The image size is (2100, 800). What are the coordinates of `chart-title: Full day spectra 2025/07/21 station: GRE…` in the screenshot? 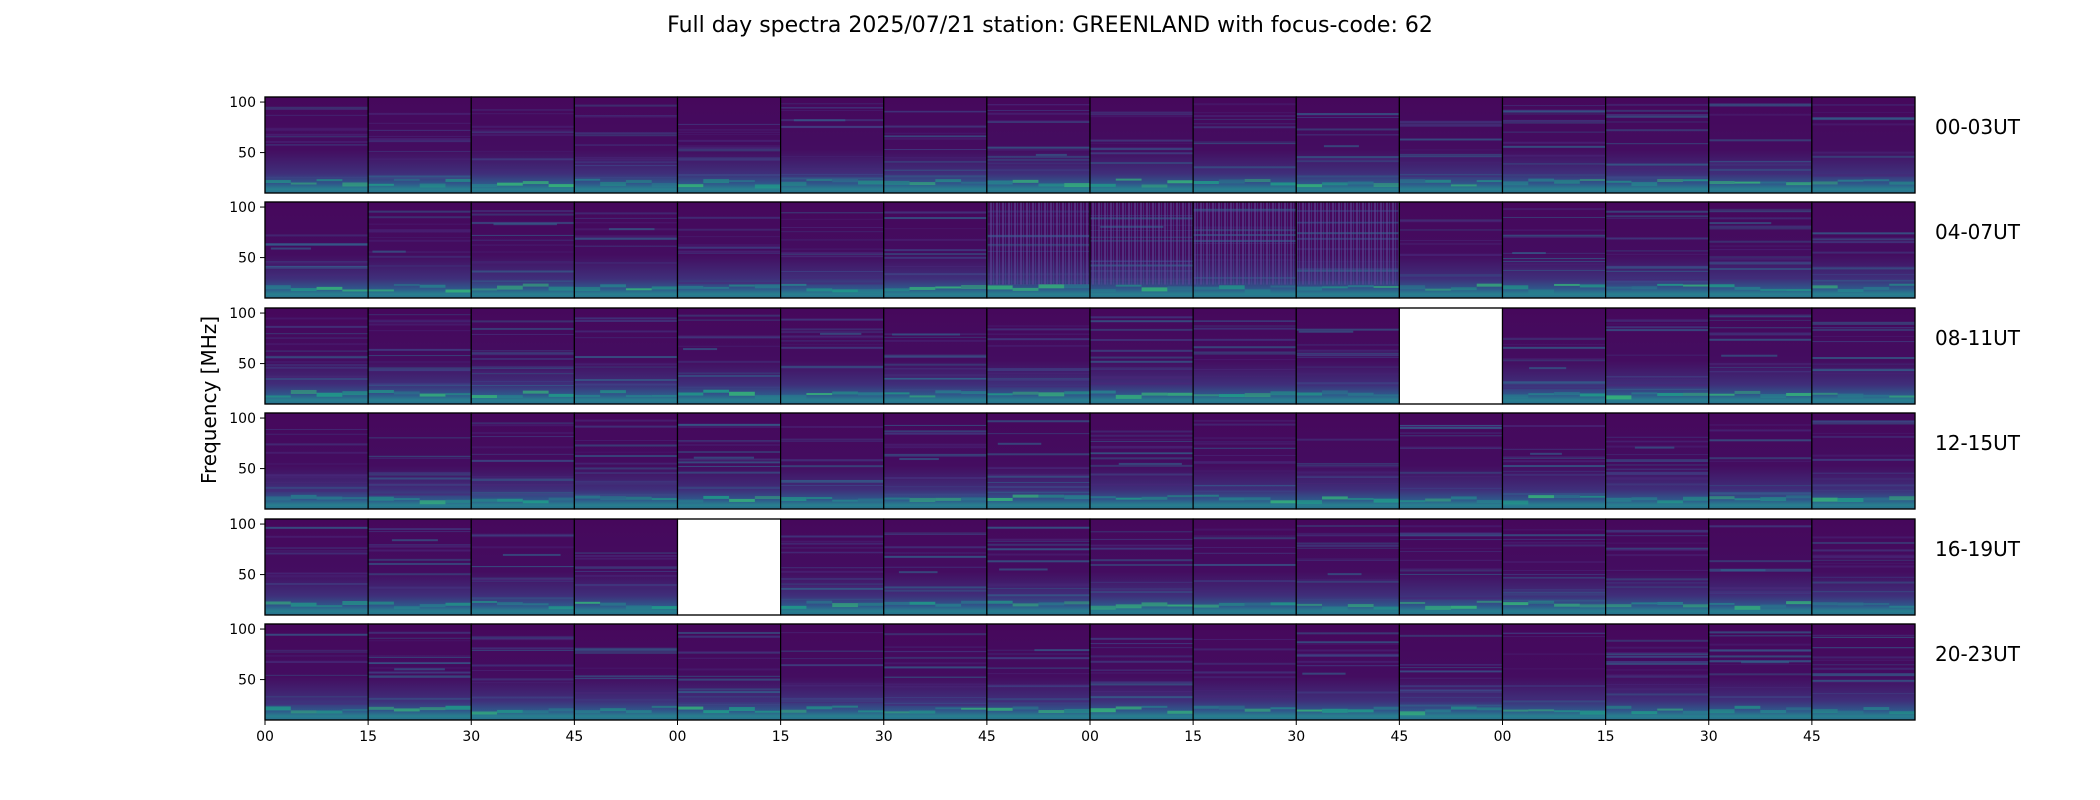 It's located at (1050, 25).